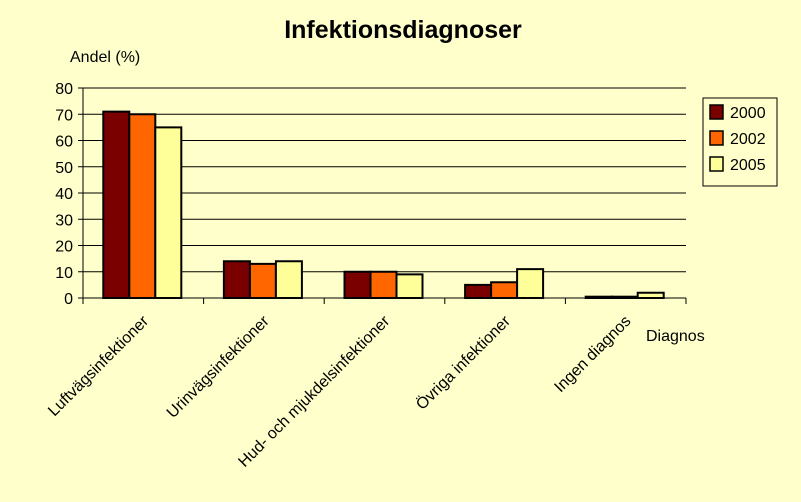 Image resolution: width=801 pixels, height=502 pixels. I want to click on legend-label-2005: 2005, so click(748, 165).